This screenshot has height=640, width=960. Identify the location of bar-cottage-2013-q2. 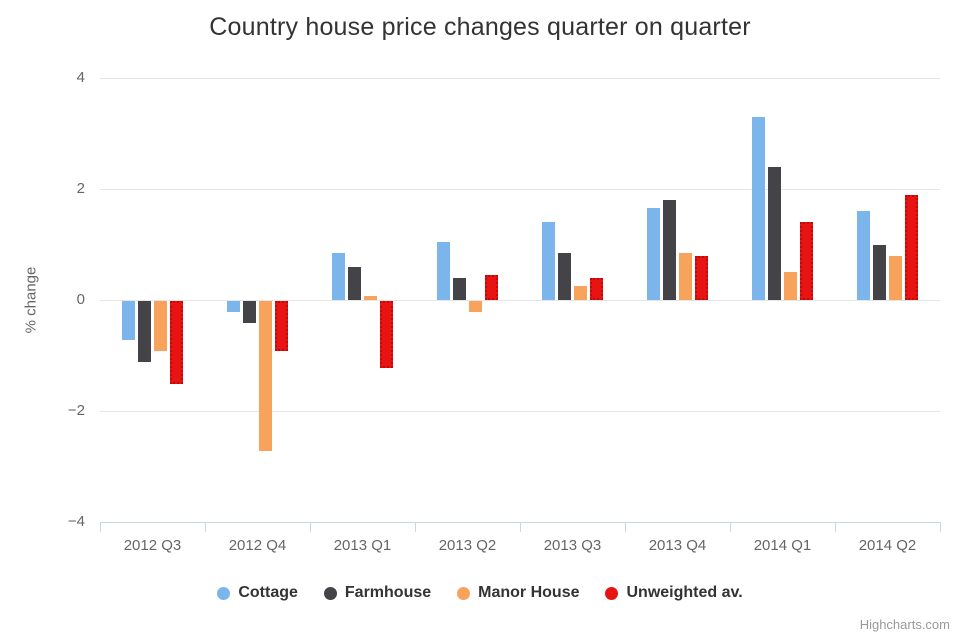
(443, 270).